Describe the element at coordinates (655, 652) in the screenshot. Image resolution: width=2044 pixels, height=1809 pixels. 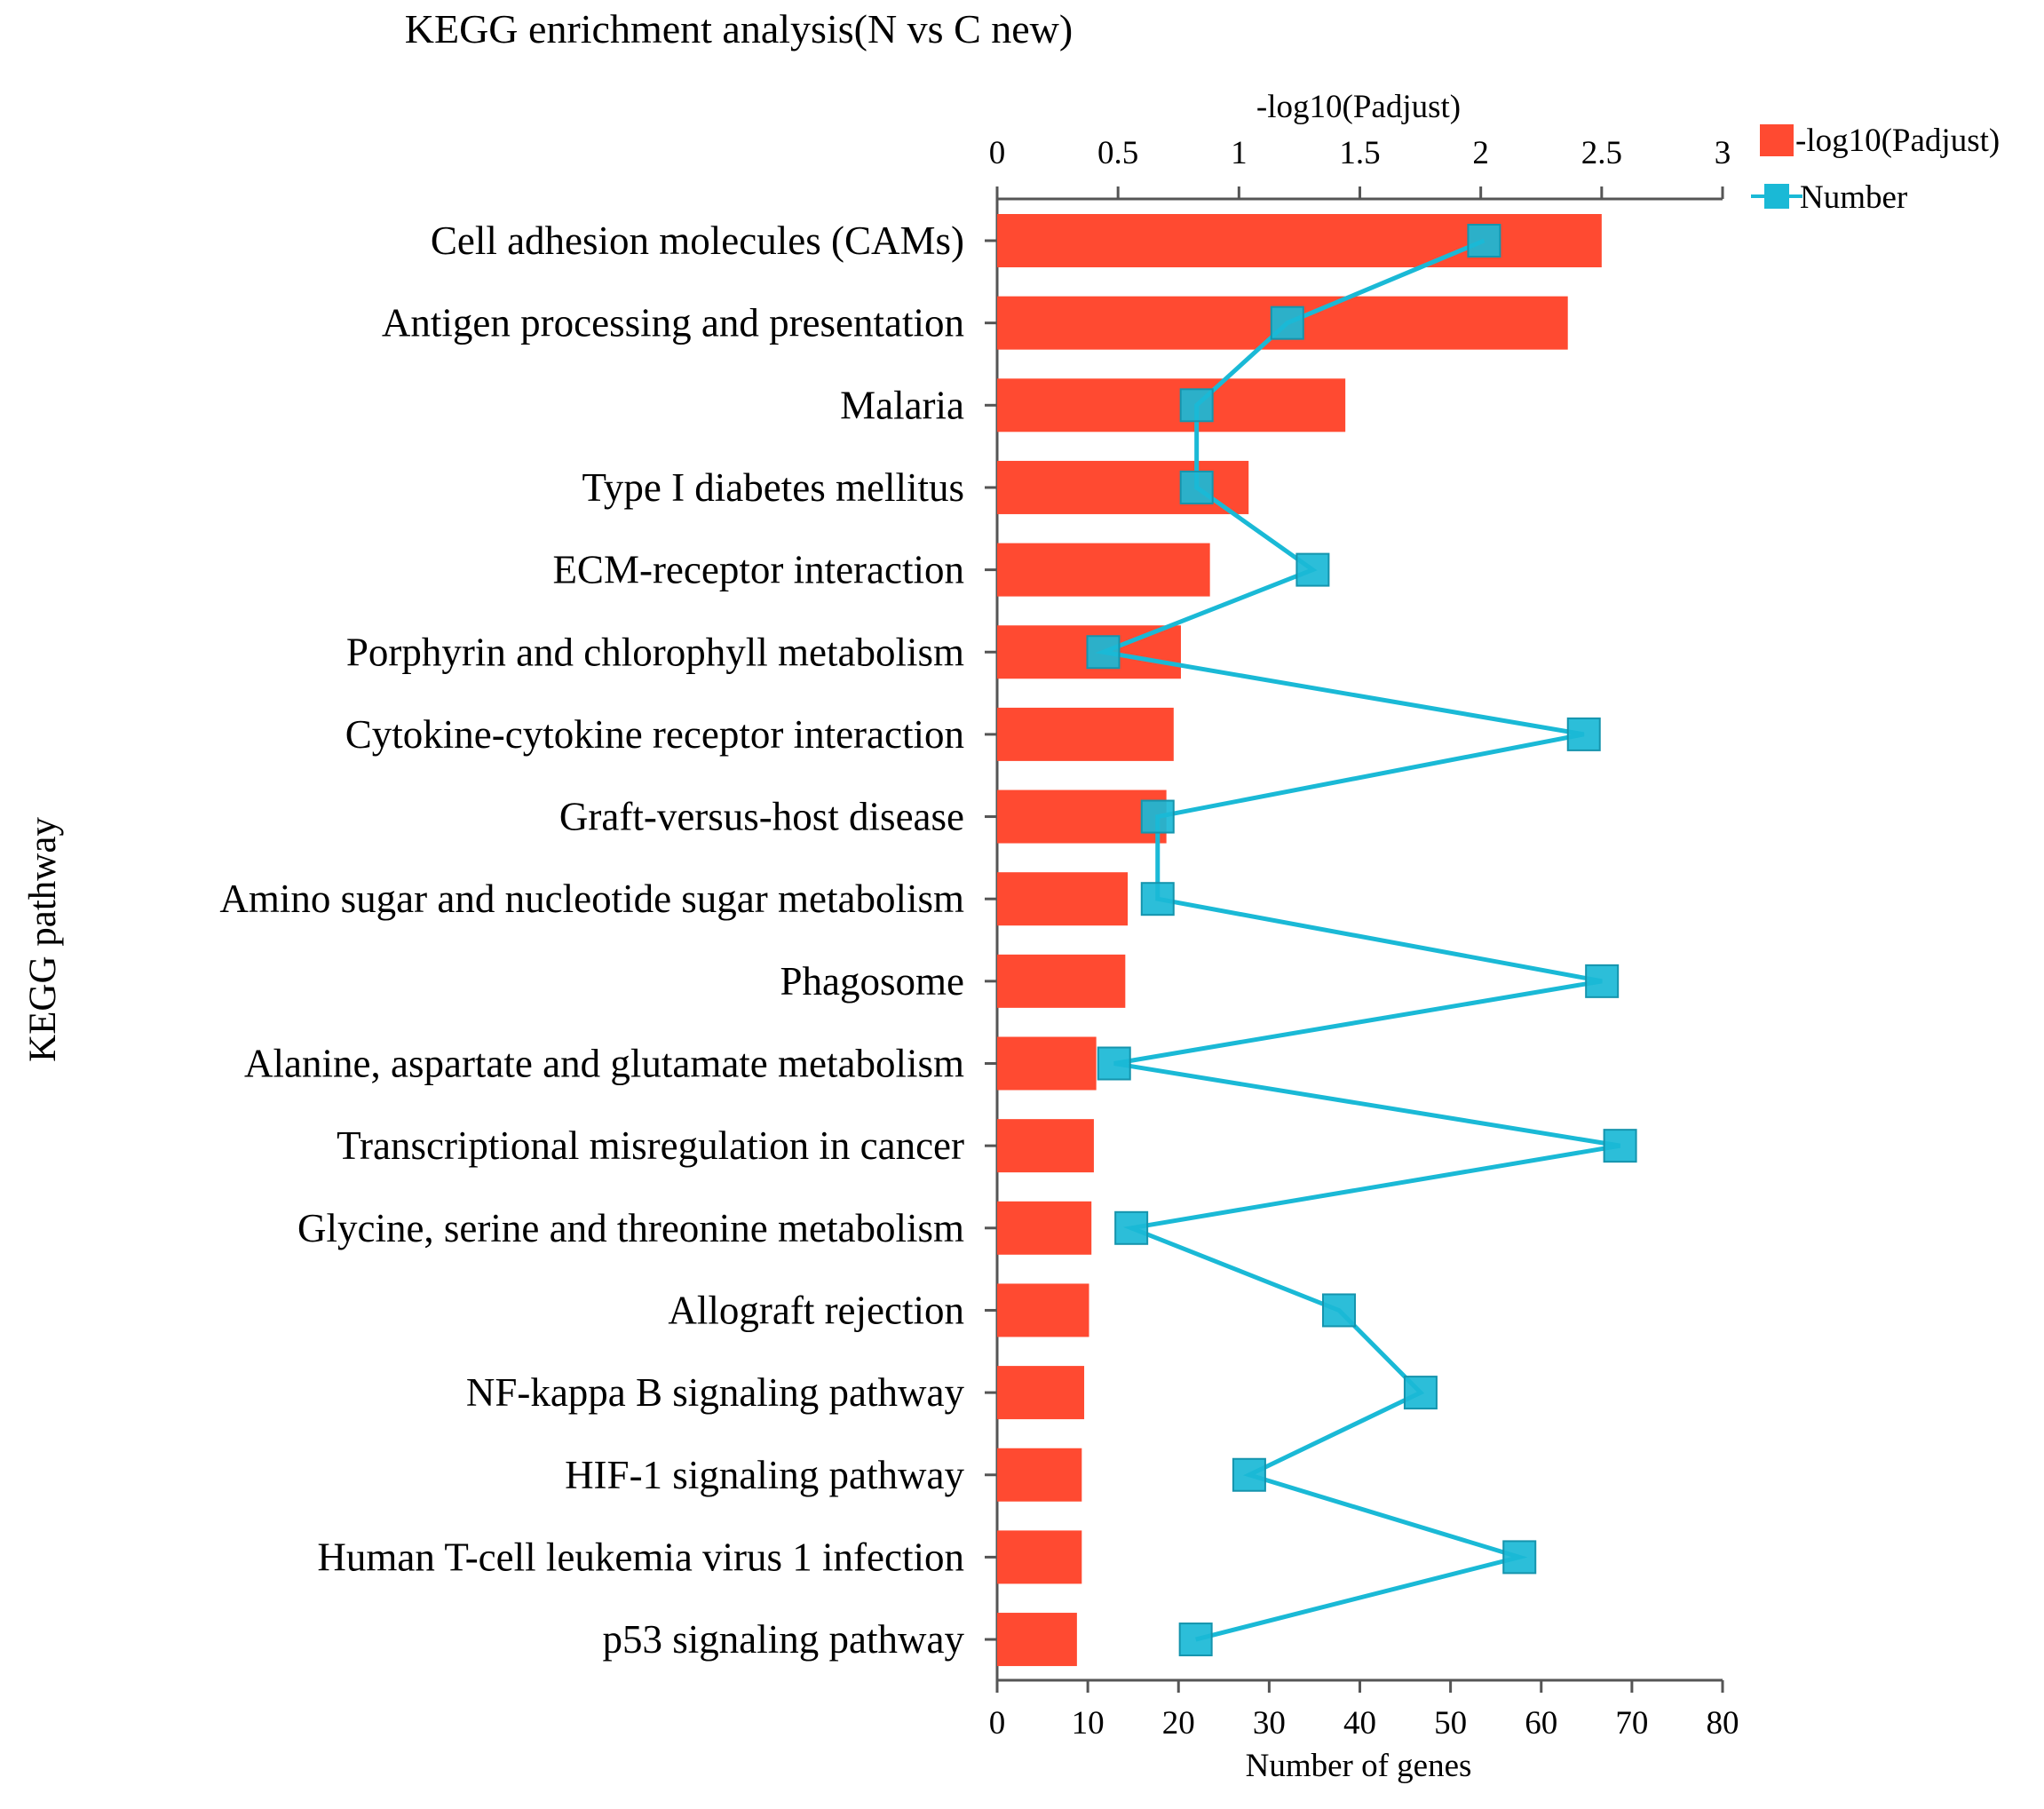
I see `category-label: Porphyrin and chlorophyll metabolism` at that location.